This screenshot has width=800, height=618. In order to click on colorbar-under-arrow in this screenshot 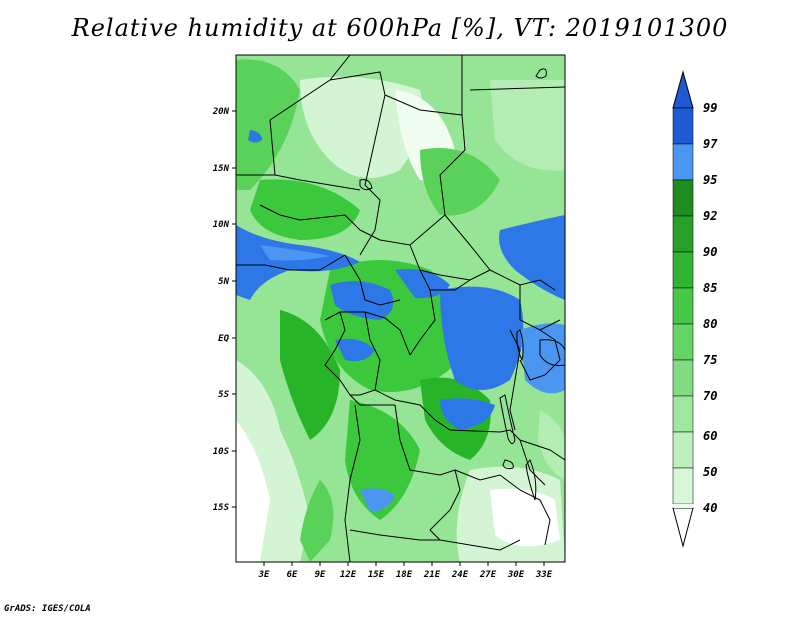, I will do `click(683, 527)`.